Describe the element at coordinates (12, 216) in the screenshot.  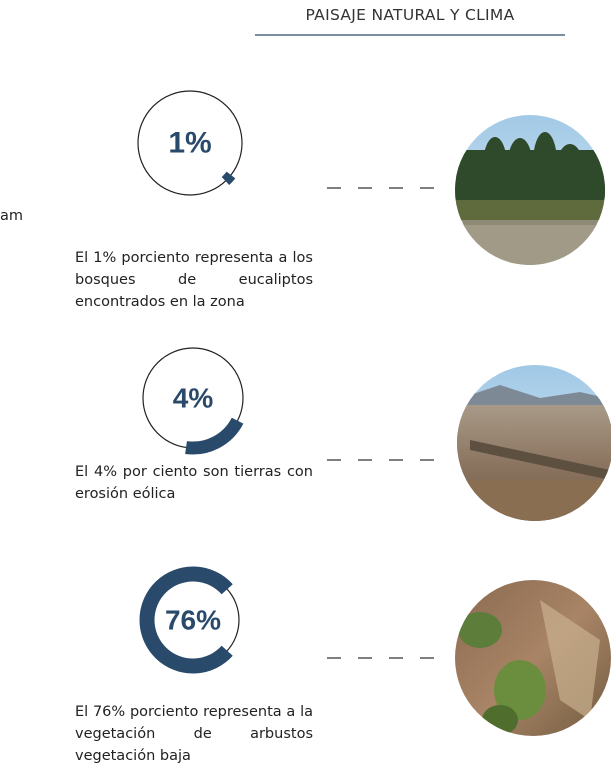
I see `text-fragment: am` at that location.